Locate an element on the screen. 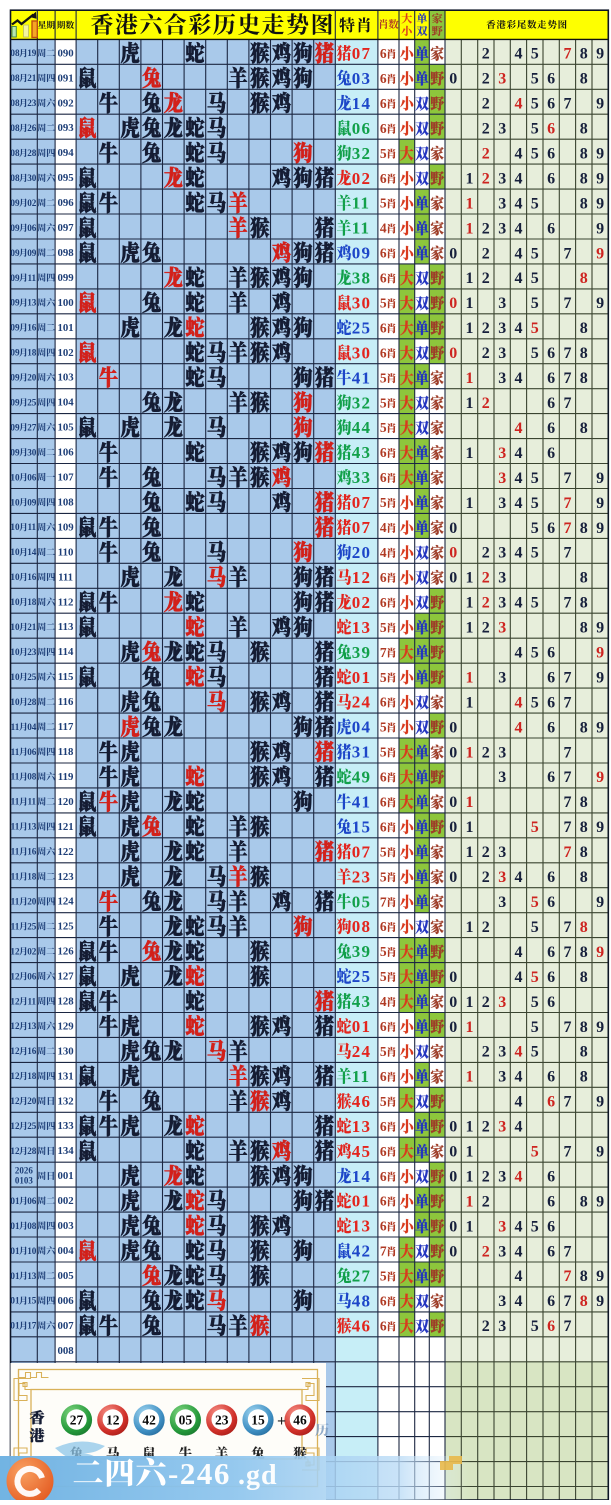  svg-text: 18 is located at coordinates (32, 602).